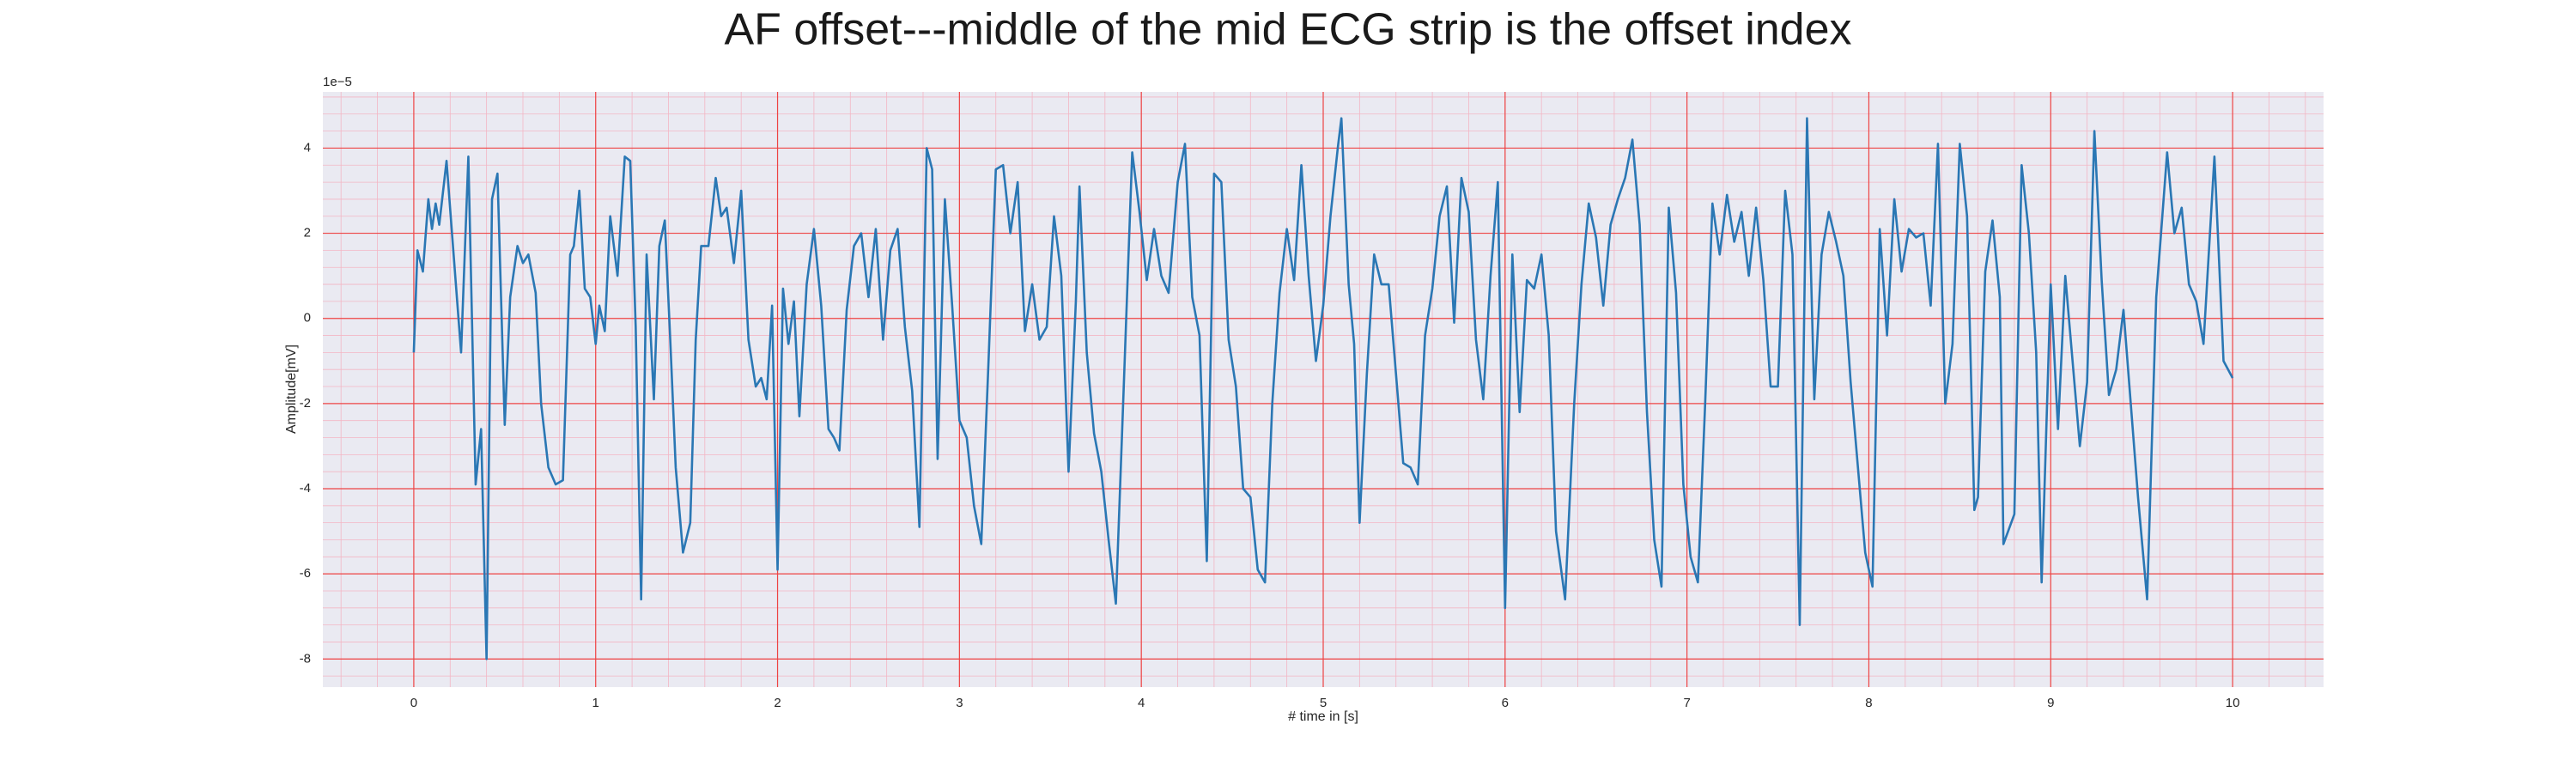 This screenshot has width=2576, height=773. What do you see at coordinates (307, 233) in the screenshot?
I see `y-tick-label: 2` at bounding box center [307, 233].